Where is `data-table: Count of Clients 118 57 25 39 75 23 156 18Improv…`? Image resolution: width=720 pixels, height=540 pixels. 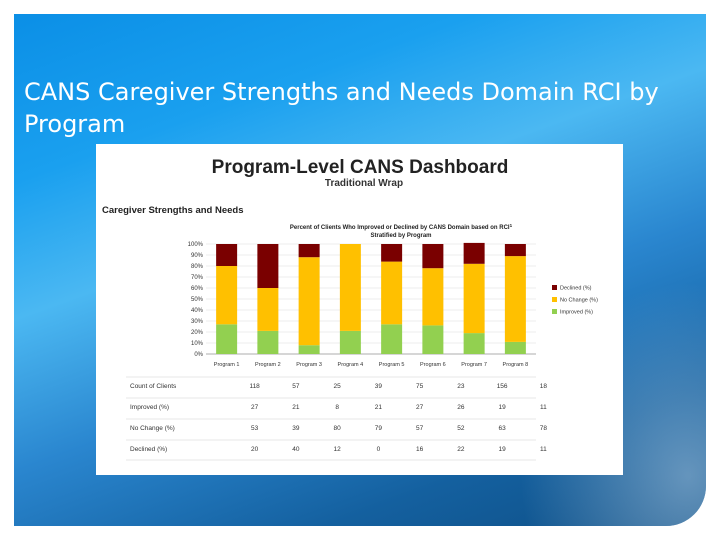
data-table: Count of Clients 118 57 25 39 75 23 156 18Improv… is located at coordinates (337, 418).